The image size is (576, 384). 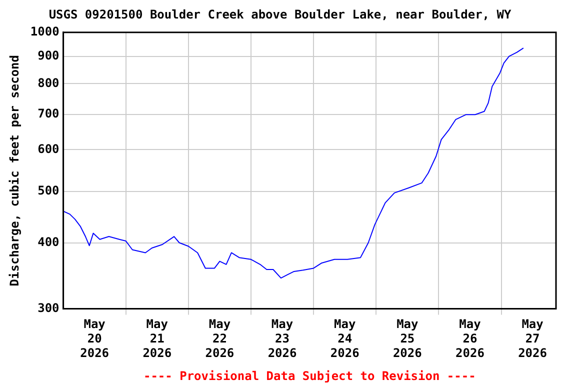 What do you see at coordinates (49, 307) in the screenshot?
I see `y-tick-label: 300` at bounding box center [49, 307].